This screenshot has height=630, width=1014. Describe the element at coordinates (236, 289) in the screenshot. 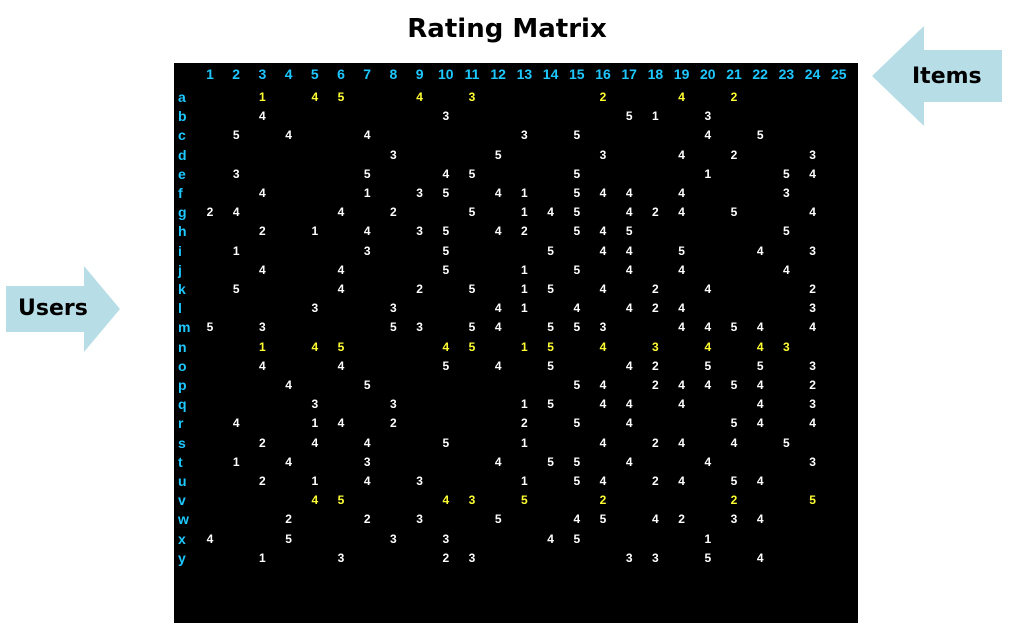

I see `rating-cell-k-2: 5` at that location.